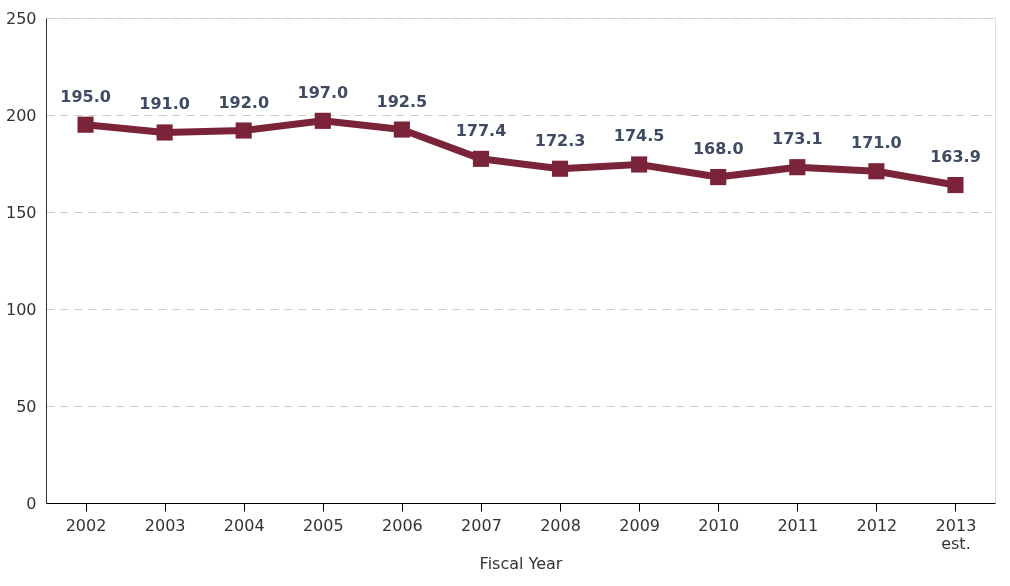  What do you see at coordinates (21, 309) in the screenshot?
I see `y-tick-label: 100` at bounding box center [21, 309].